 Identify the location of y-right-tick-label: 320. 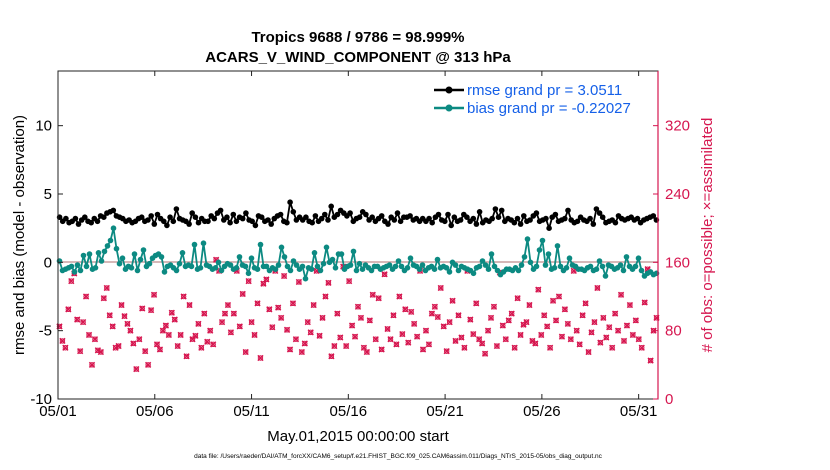
(677, 126).